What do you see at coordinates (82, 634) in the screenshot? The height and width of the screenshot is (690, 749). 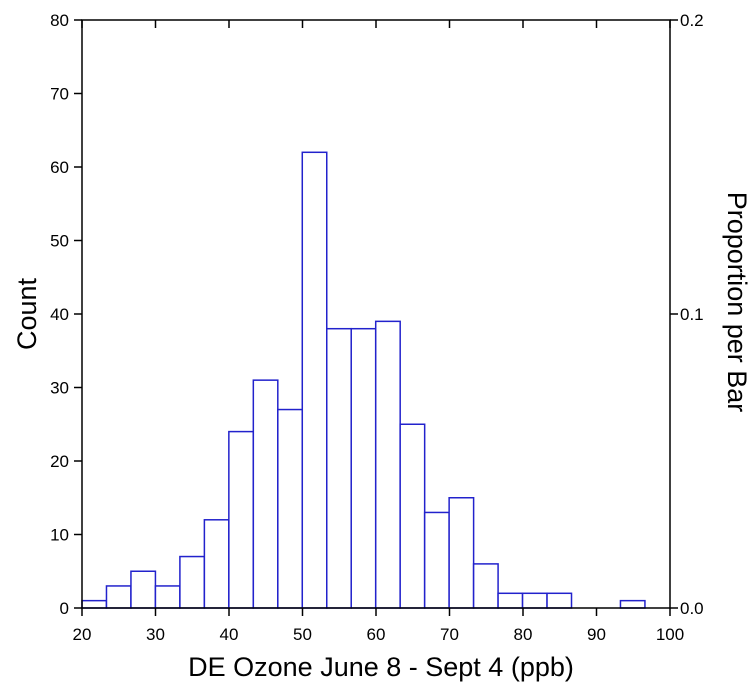 I see `x-tick-label: 20` at bounding box center [82, 634].